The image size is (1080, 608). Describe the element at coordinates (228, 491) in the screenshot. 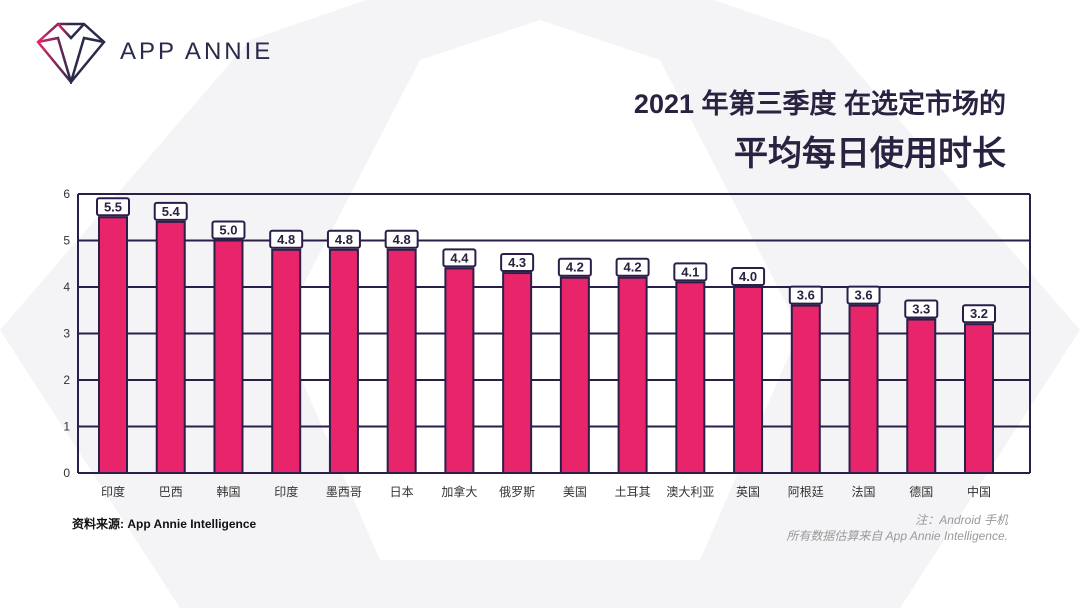

I see `x-tick-label: 韩国` at that location.